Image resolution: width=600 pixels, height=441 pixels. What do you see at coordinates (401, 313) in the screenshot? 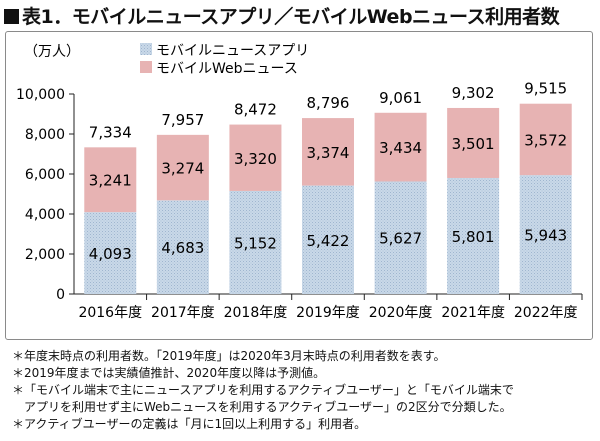
I see `x-tick-label: 2020年度` at bounding box center [401, 313].